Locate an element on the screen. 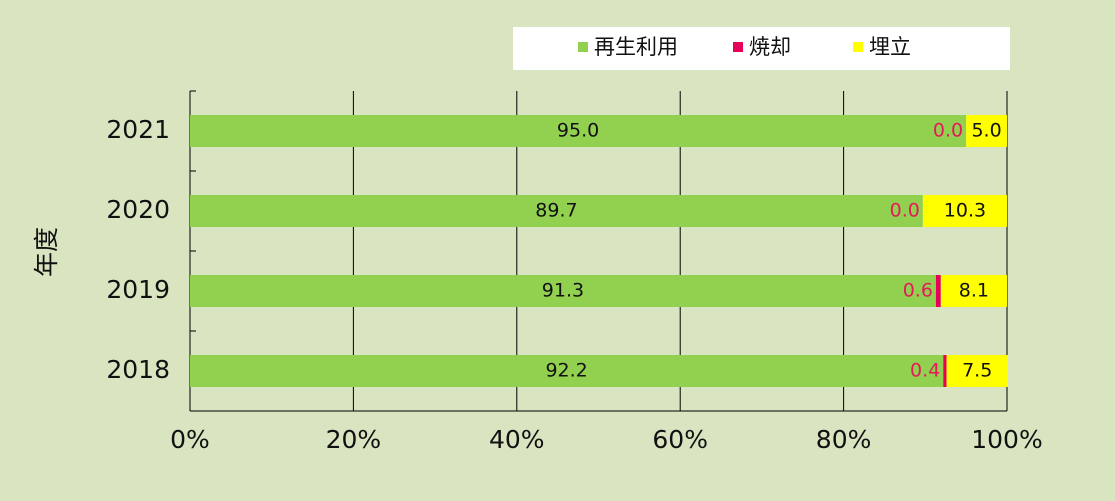 The width and height of the screenshot is (1115, 501). data-label: 10.3 is located at coordinates (965, 211).